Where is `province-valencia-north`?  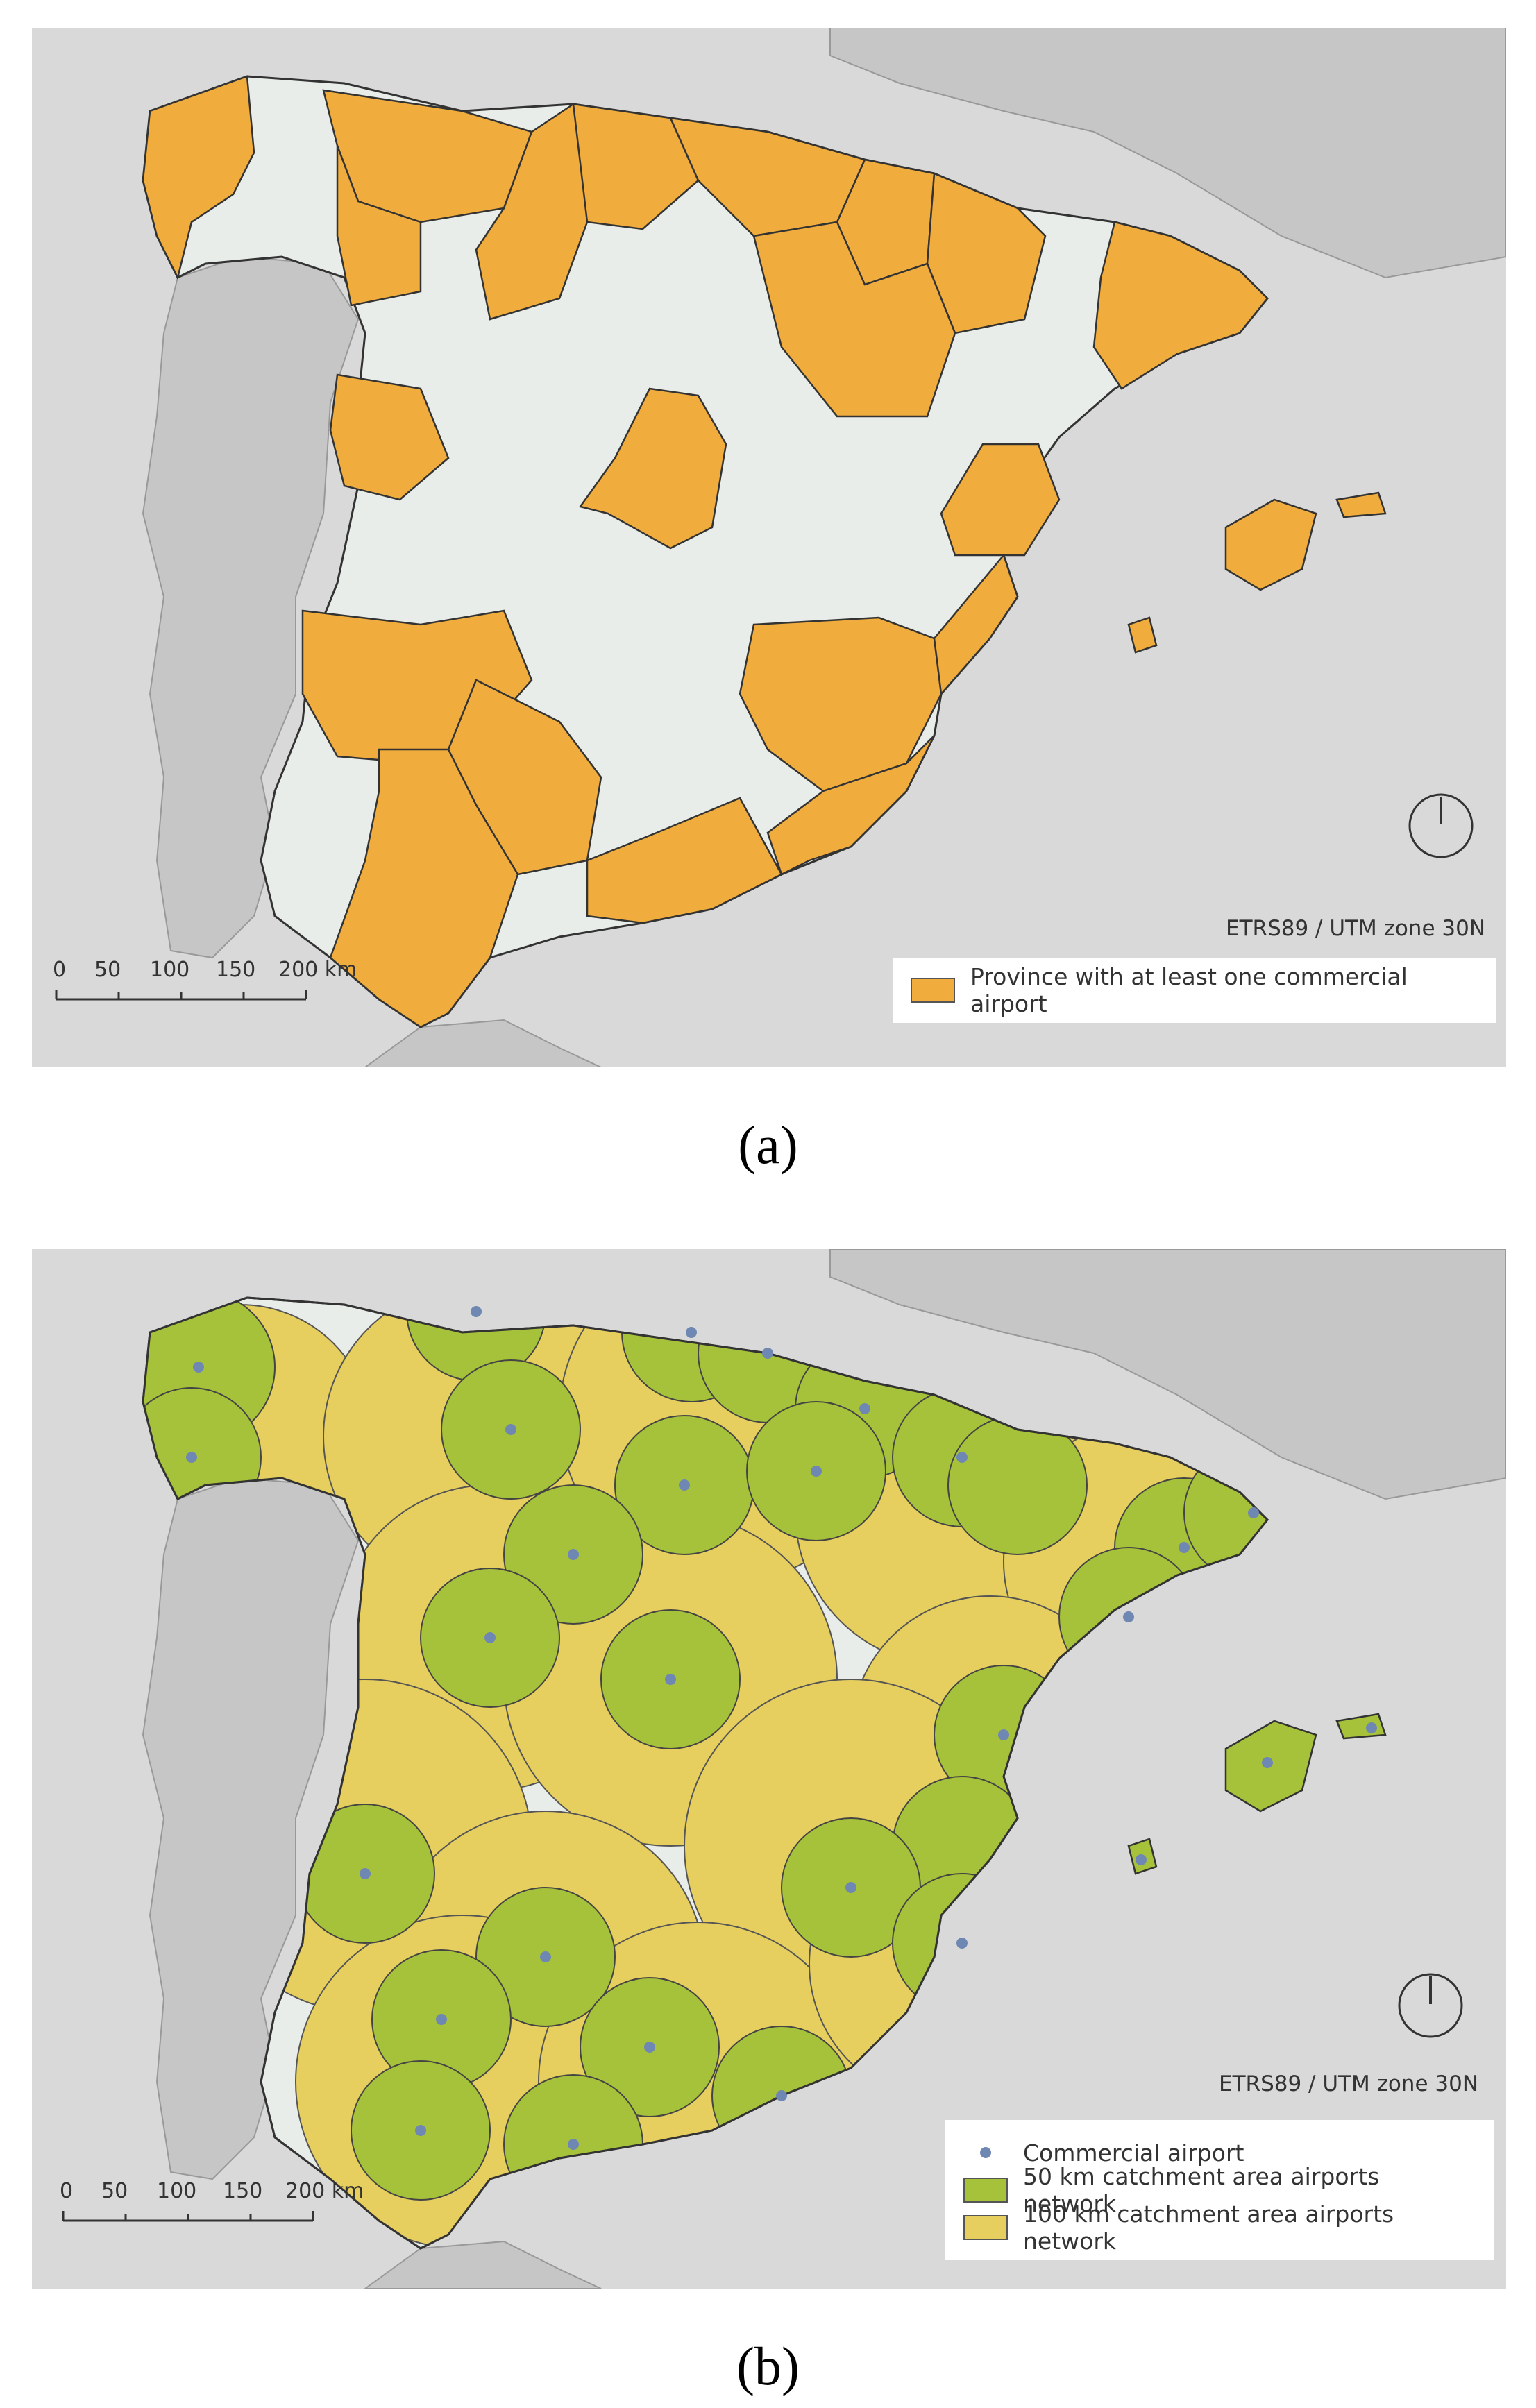
province-valencia-north is located at coordinates (1001, 500).